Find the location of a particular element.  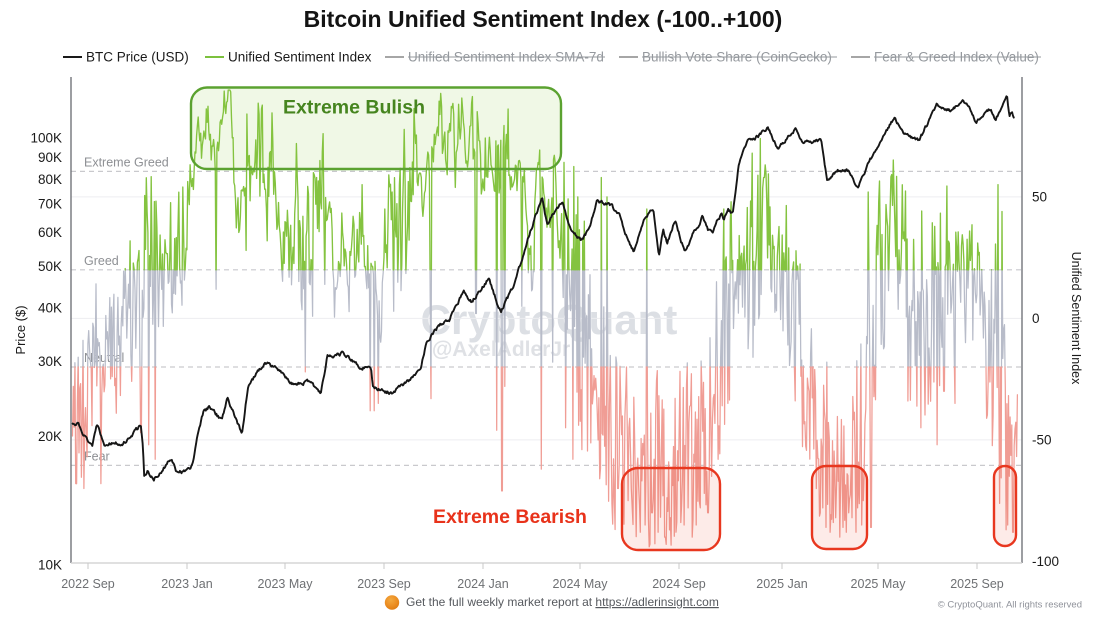

svg-text: CryptoQuant is located at coordinates (549, 319).